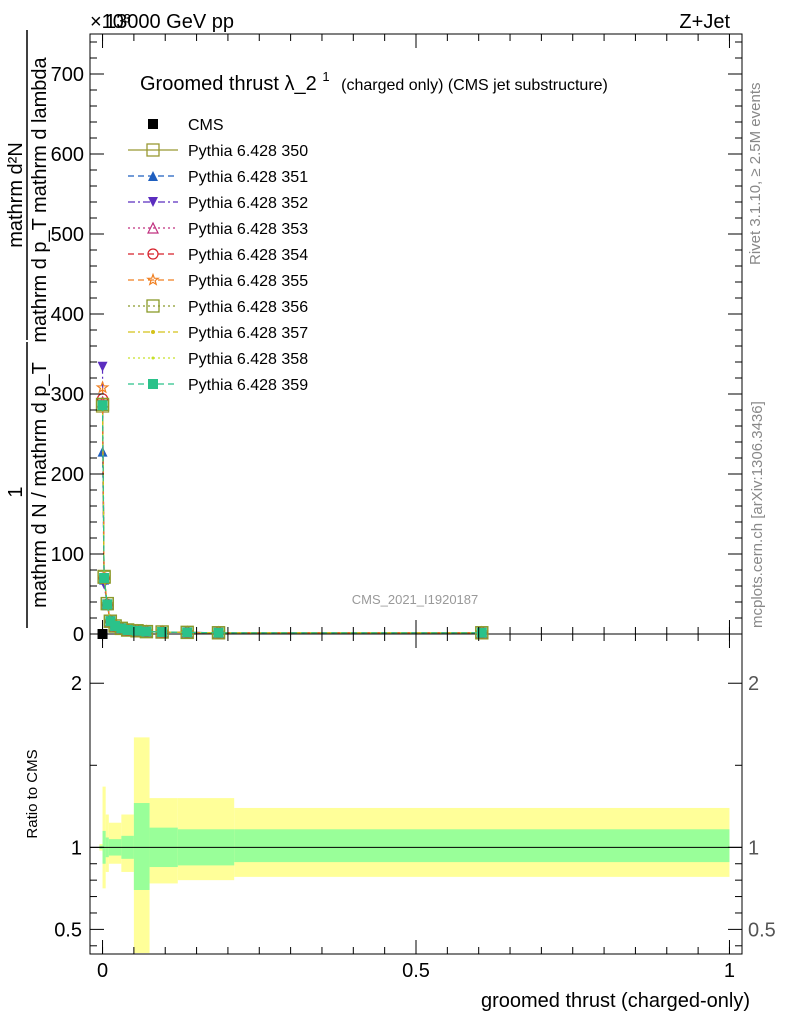 Image resolution: width=786 pixels, height=1024 pixels. Describe the element at coordinates (209, 84) in the screenshot. I see `title-text: Groomed thrust` at that location.